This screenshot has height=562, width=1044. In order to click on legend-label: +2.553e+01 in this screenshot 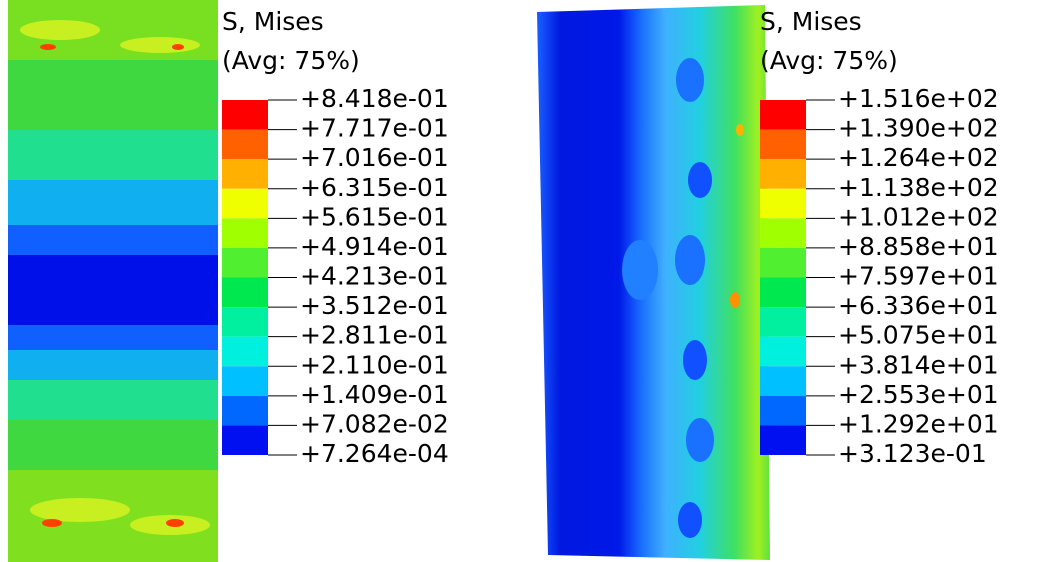, I will do `click(918, 394)`.